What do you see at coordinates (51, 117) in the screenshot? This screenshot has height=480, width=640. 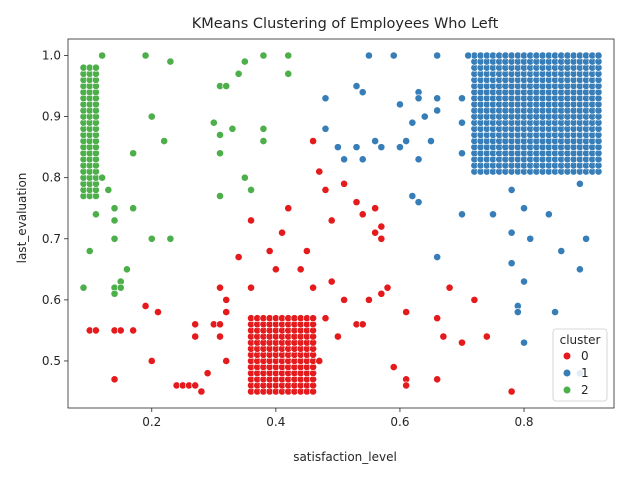 I see `y-tick-label: 0.9` at bounding box center [51, 117].